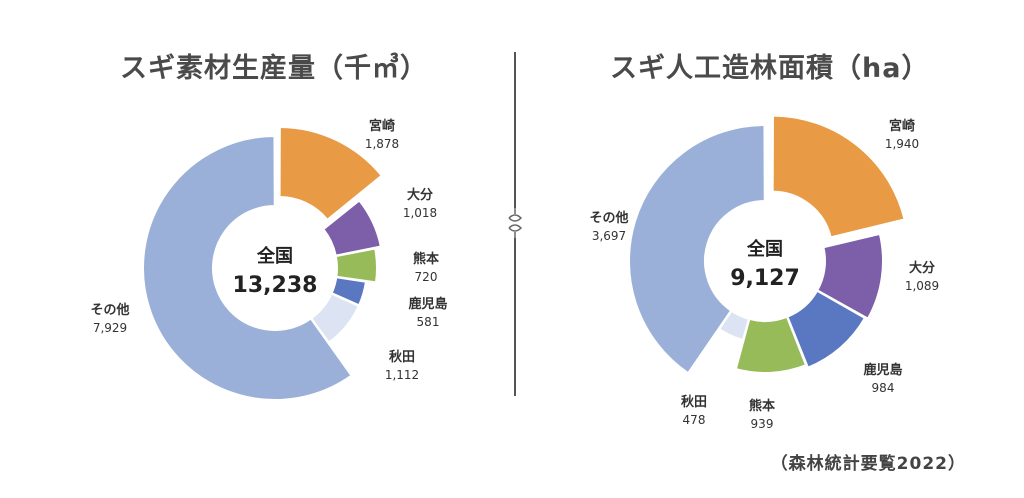  What do you see at coordinates (515, 130) in the screenshot?
I see `divider-line-top` at bounding box center [515, 130].